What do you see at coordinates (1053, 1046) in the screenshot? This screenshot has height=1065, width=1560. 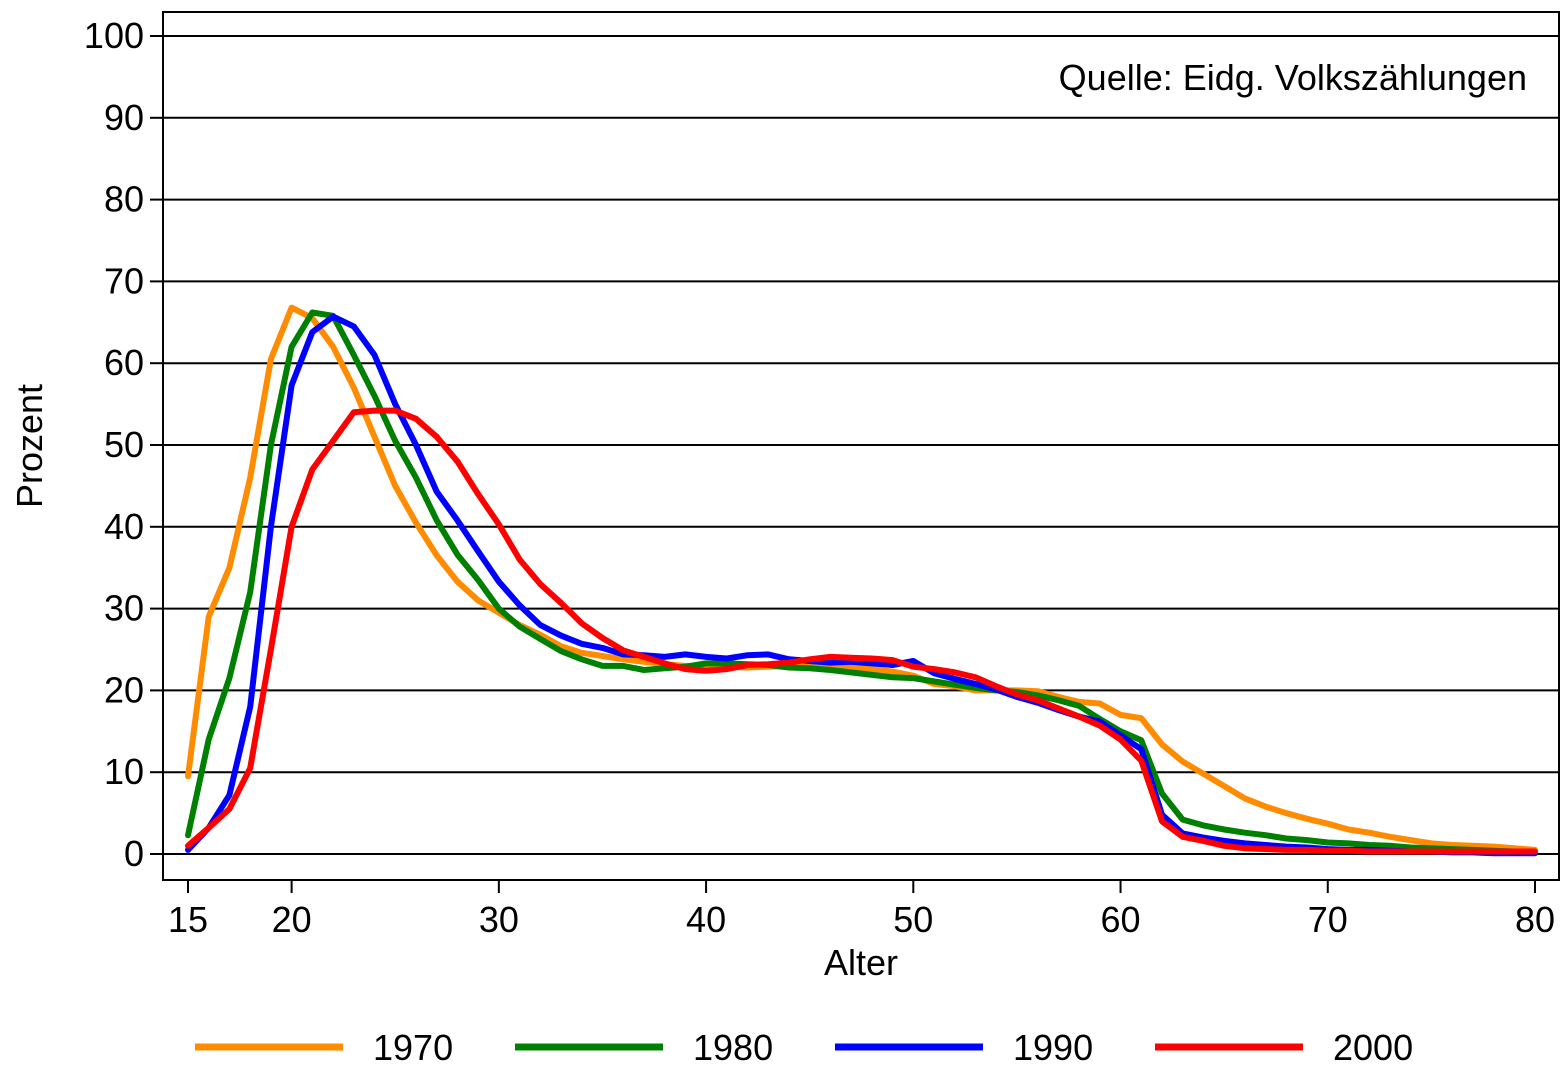 I see `legend-label-1990: 1990` at bounding box center [1053, 1046].